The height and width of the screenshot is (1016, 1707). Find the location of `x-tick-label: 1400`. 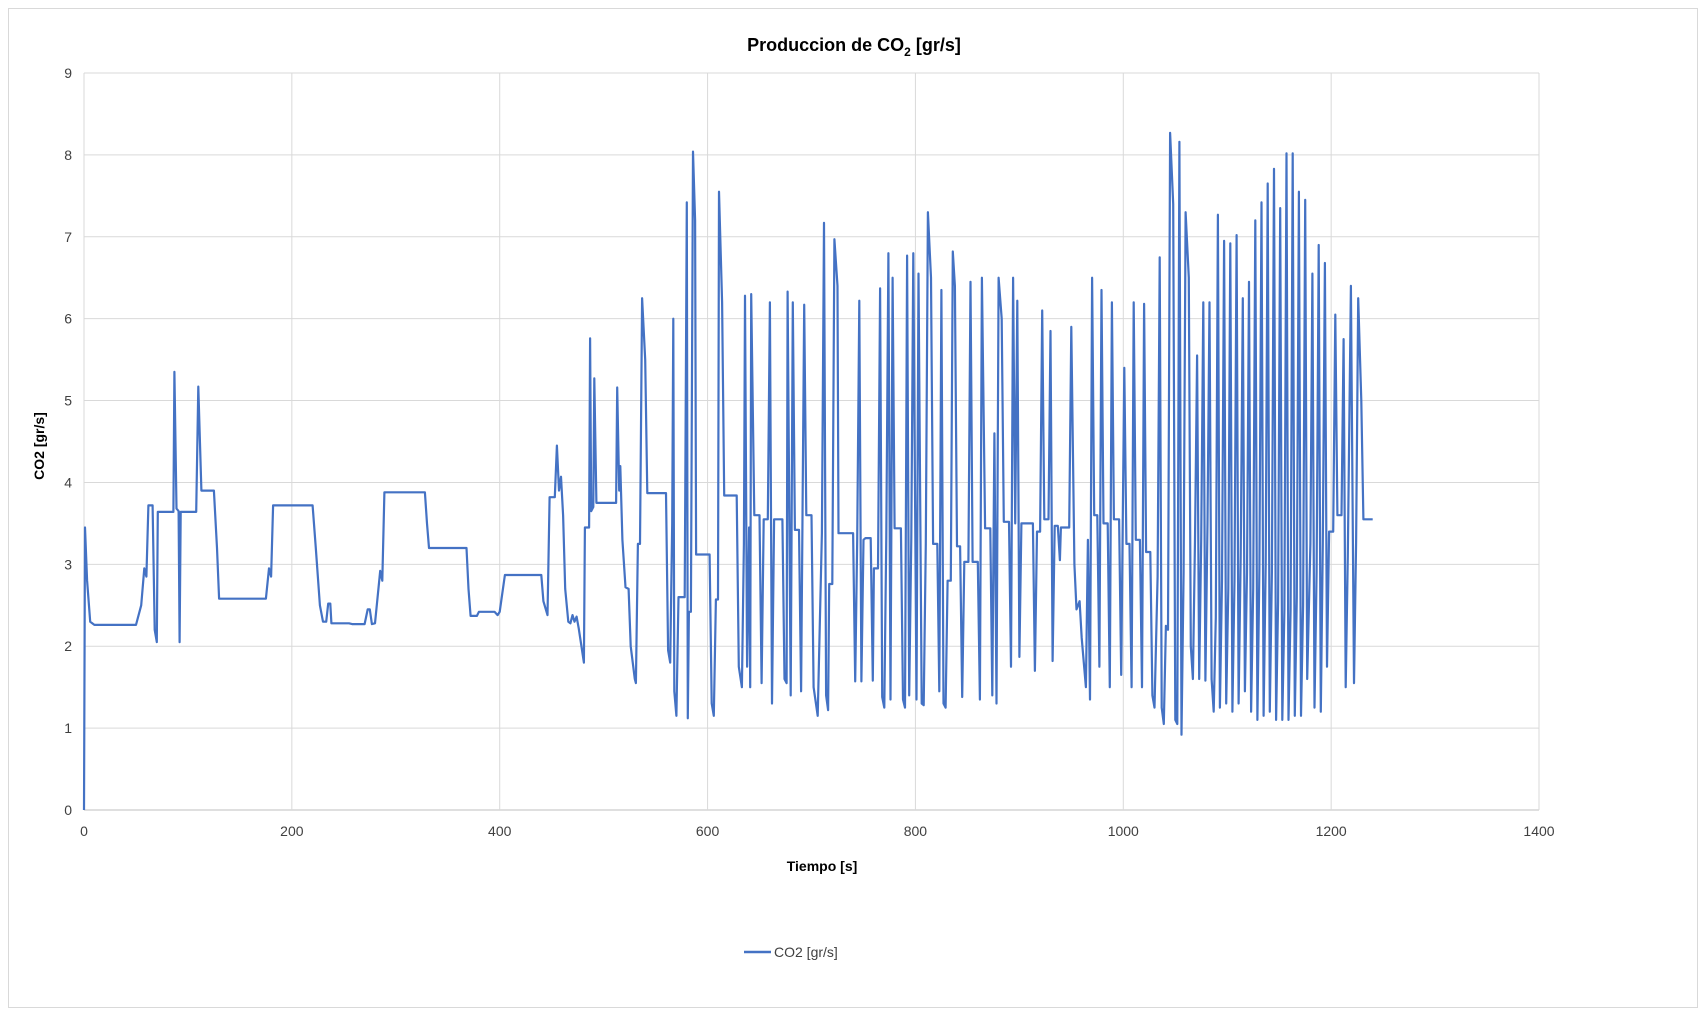

x-tick-label: 1400 is located at coordinates (1538, 831).